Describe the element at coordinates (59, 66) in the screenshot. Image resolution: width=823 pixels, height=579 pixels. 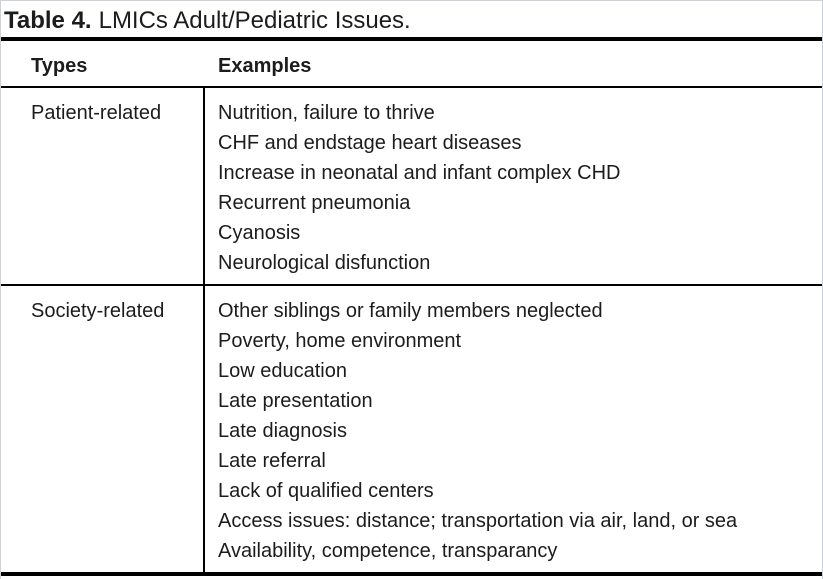
I see `column-header-types: Types` at that location.